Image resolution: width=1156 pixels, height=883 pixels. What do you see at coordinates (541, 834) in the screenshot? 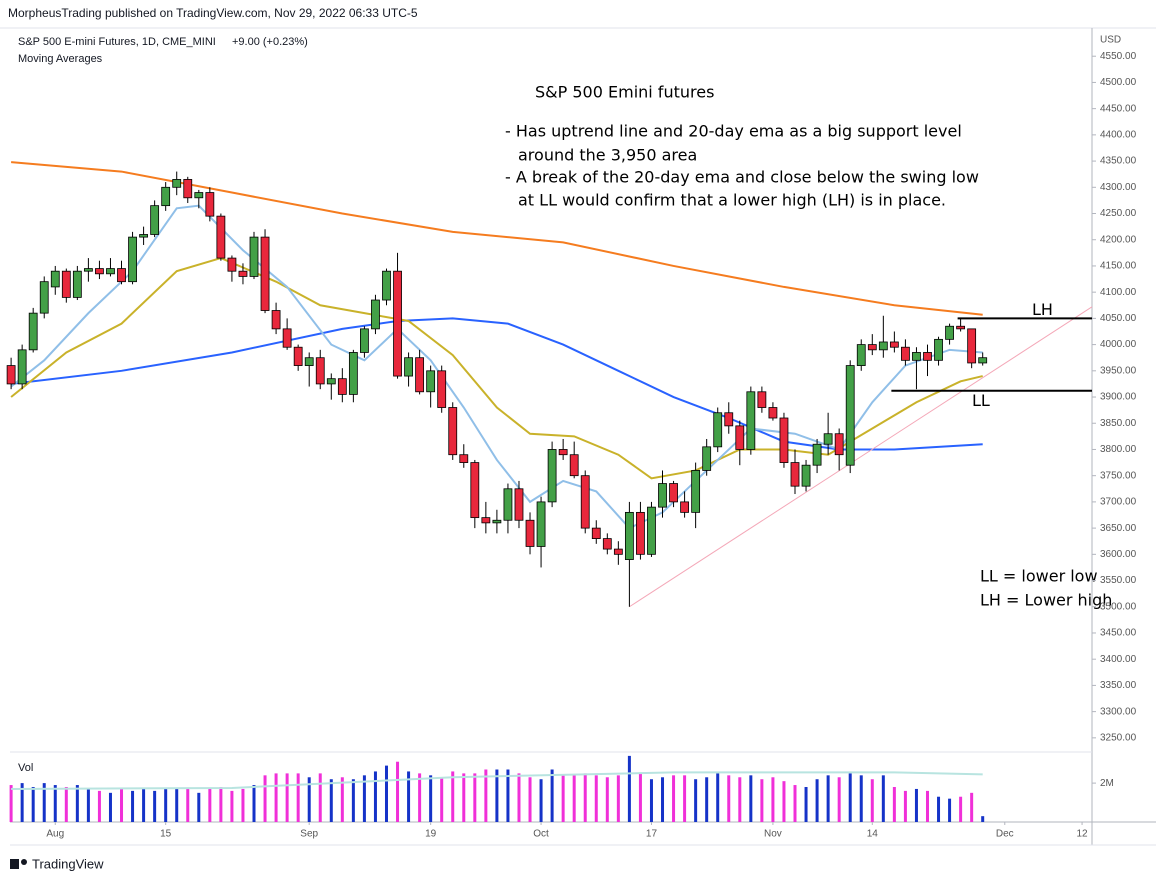
I see `x-tick-label: Oct` at bounding box center [541, 834].